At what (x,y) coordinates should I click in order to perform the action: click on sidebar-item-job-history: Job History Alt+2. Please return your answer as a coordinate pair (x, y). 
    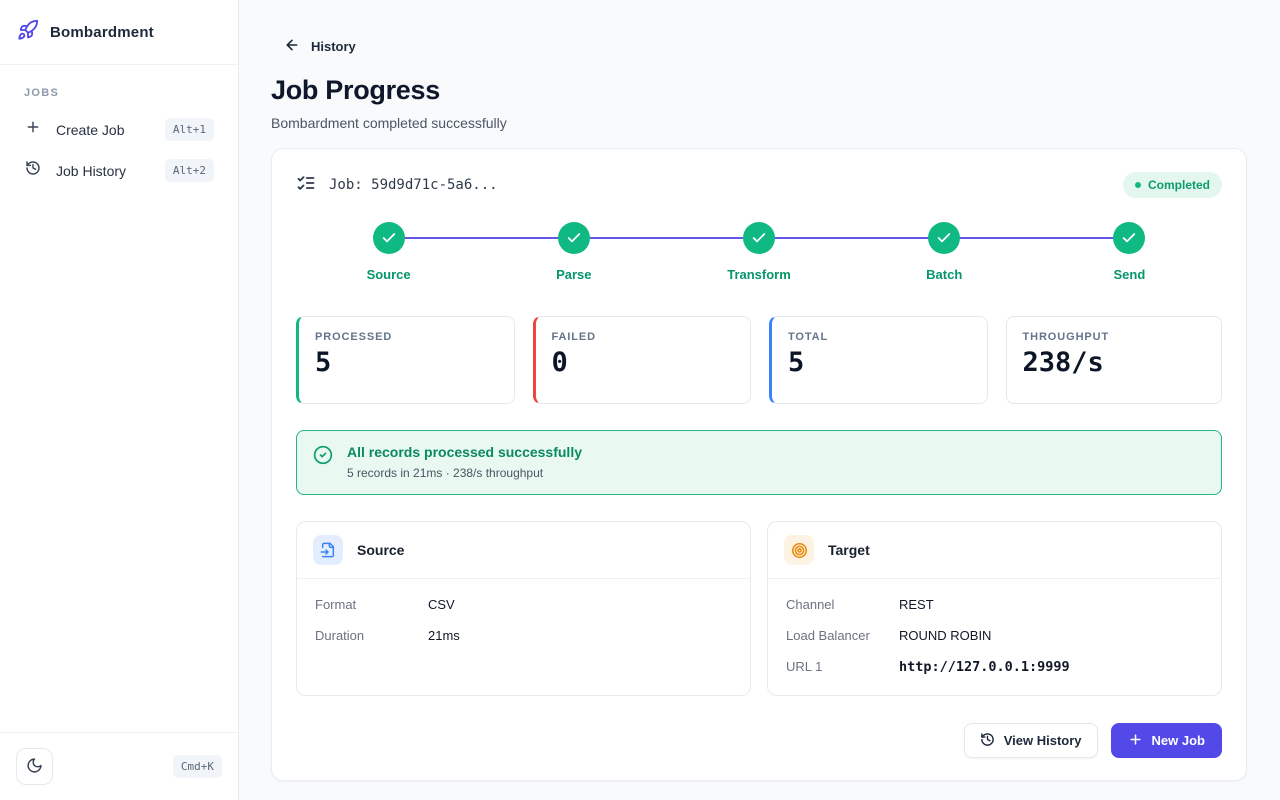
    Looking at the image, I should click on (119, 170).